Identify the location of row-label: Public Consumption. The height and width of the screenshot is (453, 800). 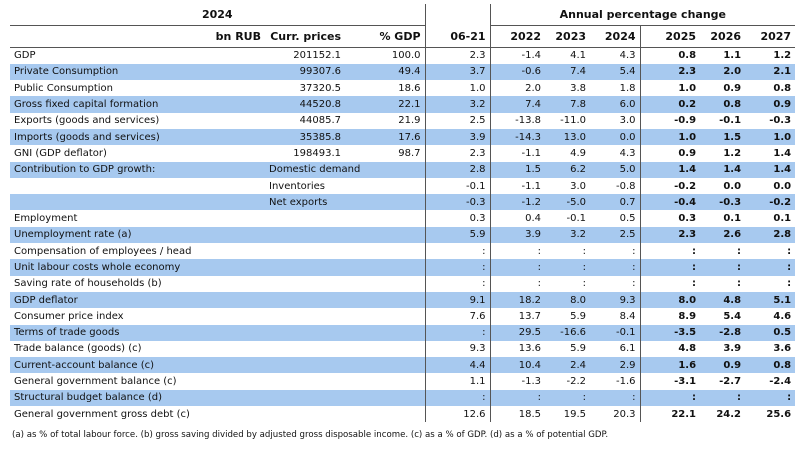
(64, 88).